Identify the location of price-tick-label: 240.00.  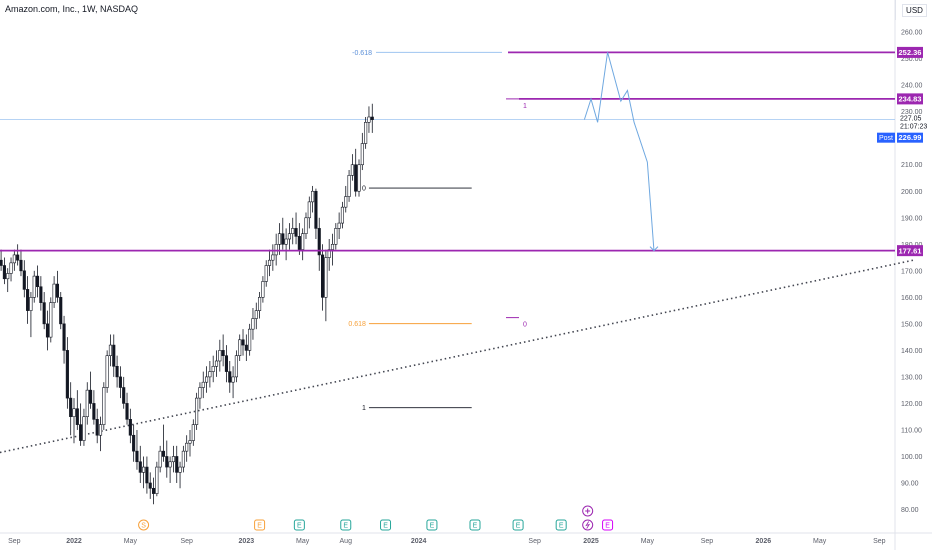
(912, 86).